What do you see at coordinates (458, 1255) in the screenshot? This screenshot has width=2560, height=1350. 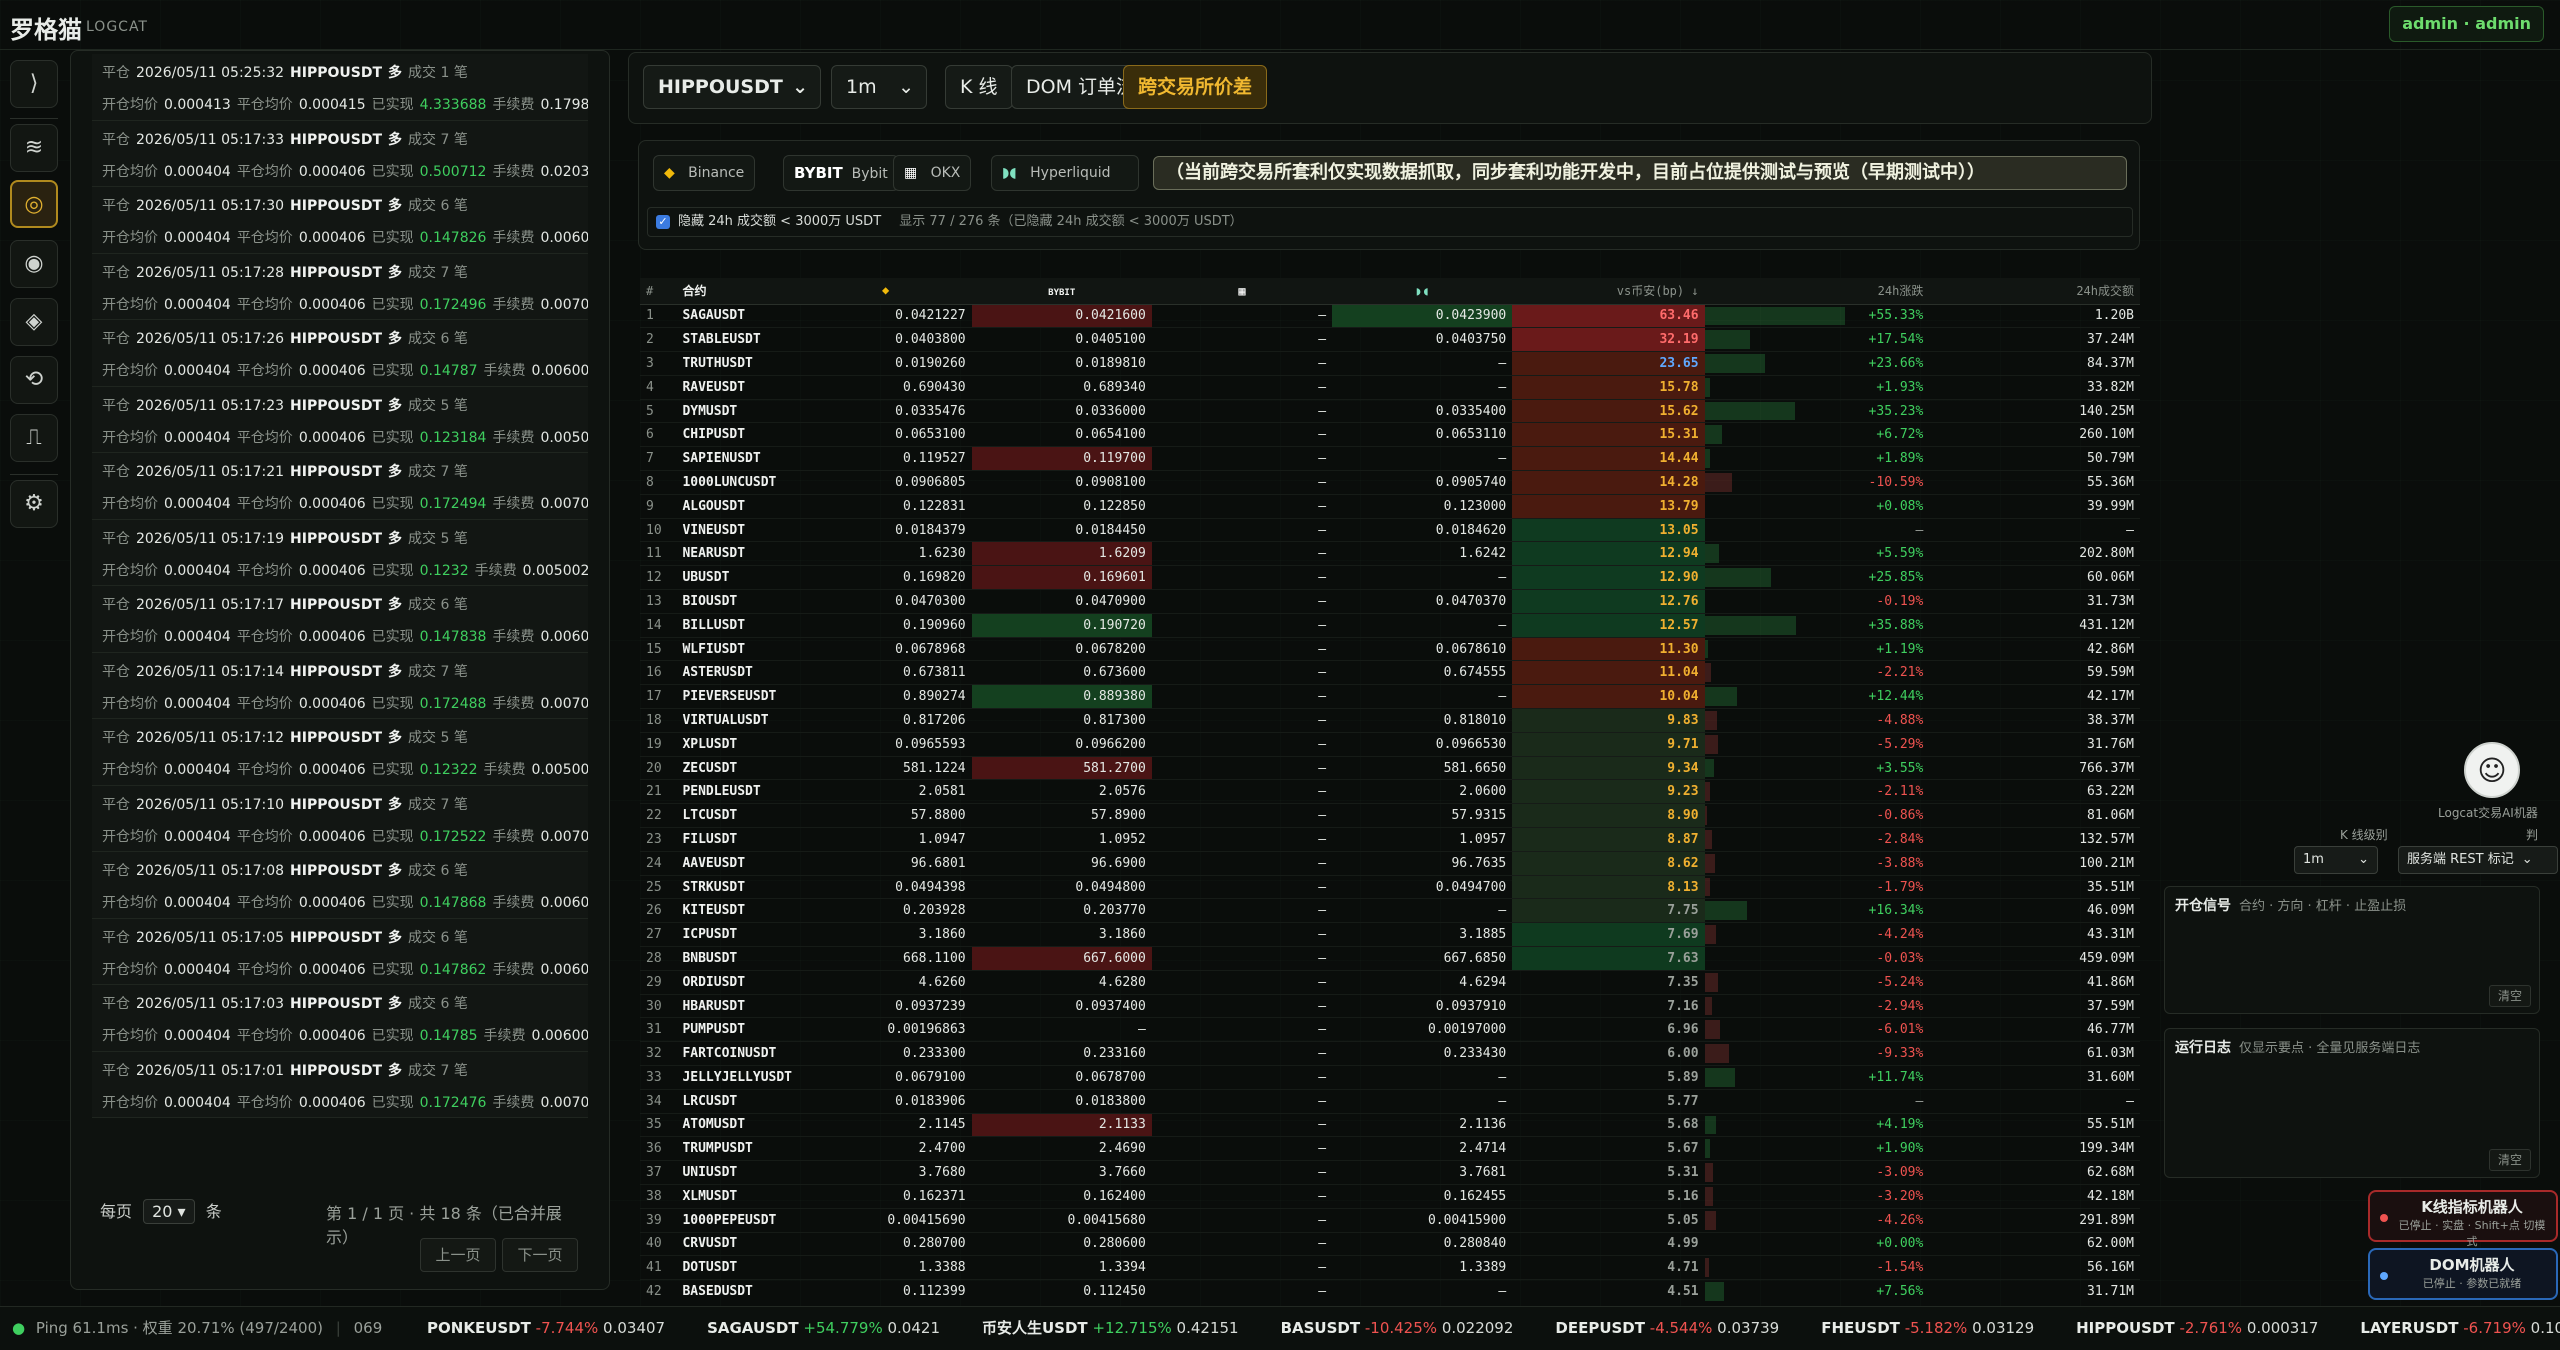 I see `prev-page-button: 上一页` at bounding box center [458, 1255].